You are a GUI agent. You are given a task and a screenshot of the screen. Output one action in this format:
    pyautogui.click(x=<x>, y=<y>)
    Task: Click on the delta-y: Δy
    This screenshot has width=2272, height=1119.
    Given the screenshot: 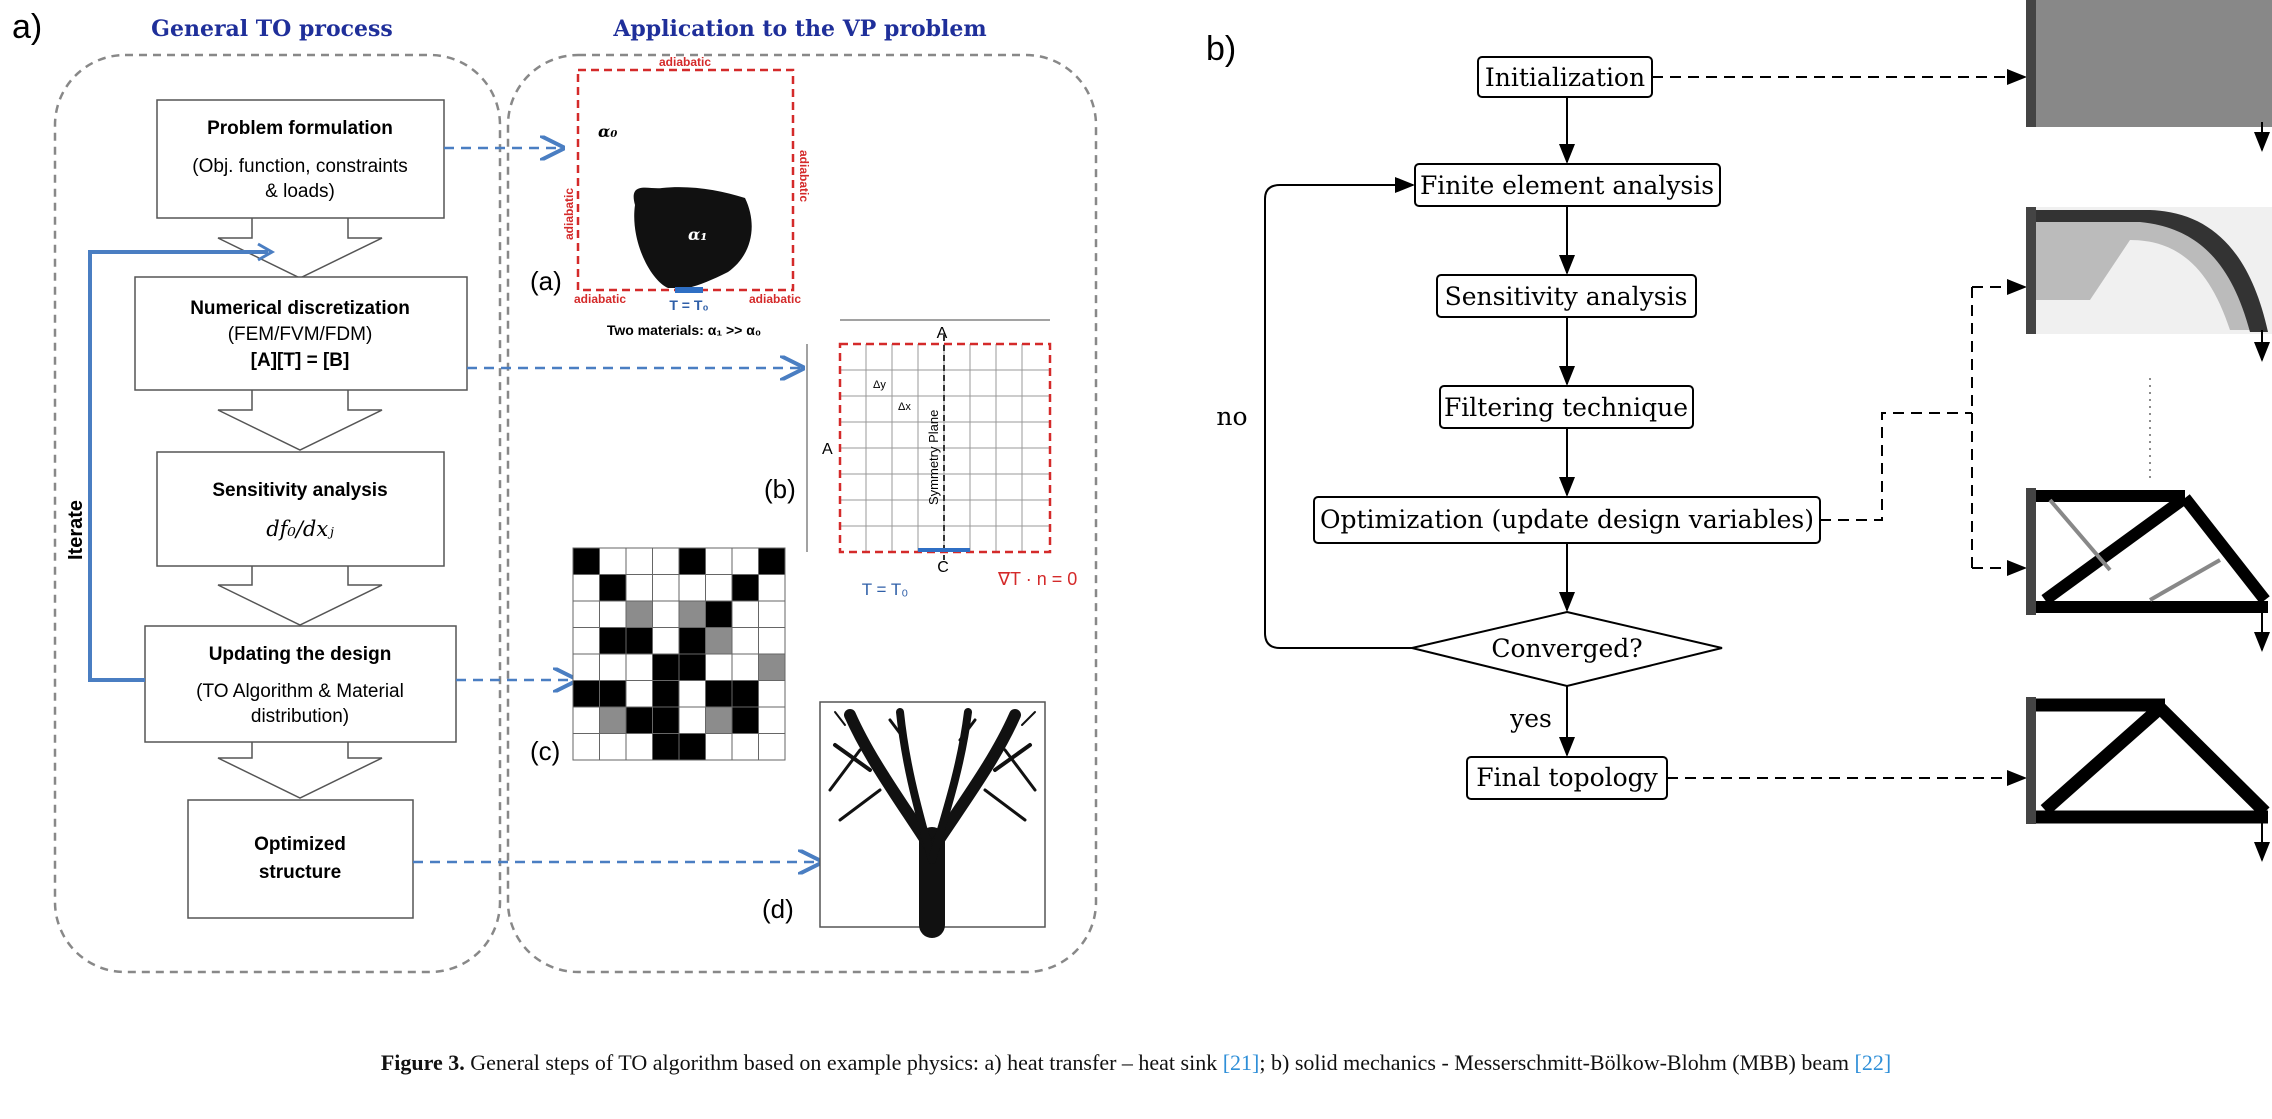 What is the action you would take?
    pyautogui.click(x=879, y=385)
    